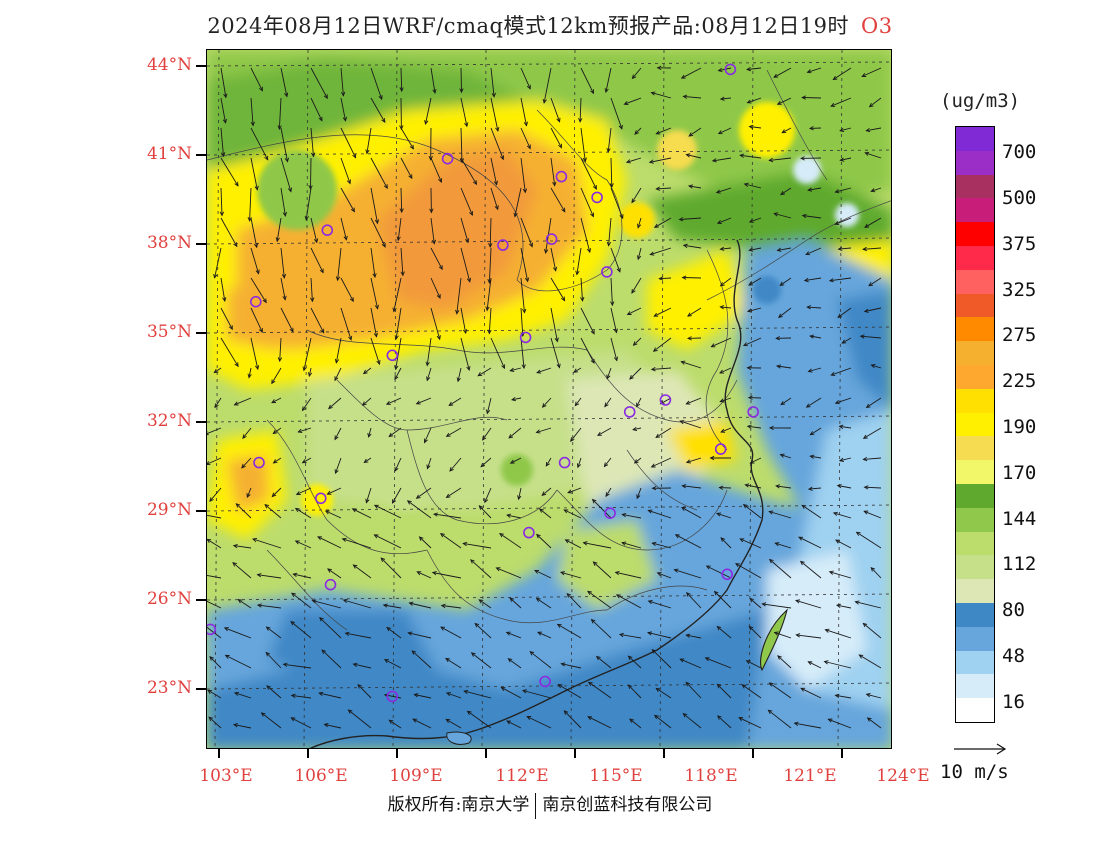 This screenshot has height=850, width=1100. Describe the element at coordinates (201, 511) in the screenshot. I see `lat-tick` at that location.